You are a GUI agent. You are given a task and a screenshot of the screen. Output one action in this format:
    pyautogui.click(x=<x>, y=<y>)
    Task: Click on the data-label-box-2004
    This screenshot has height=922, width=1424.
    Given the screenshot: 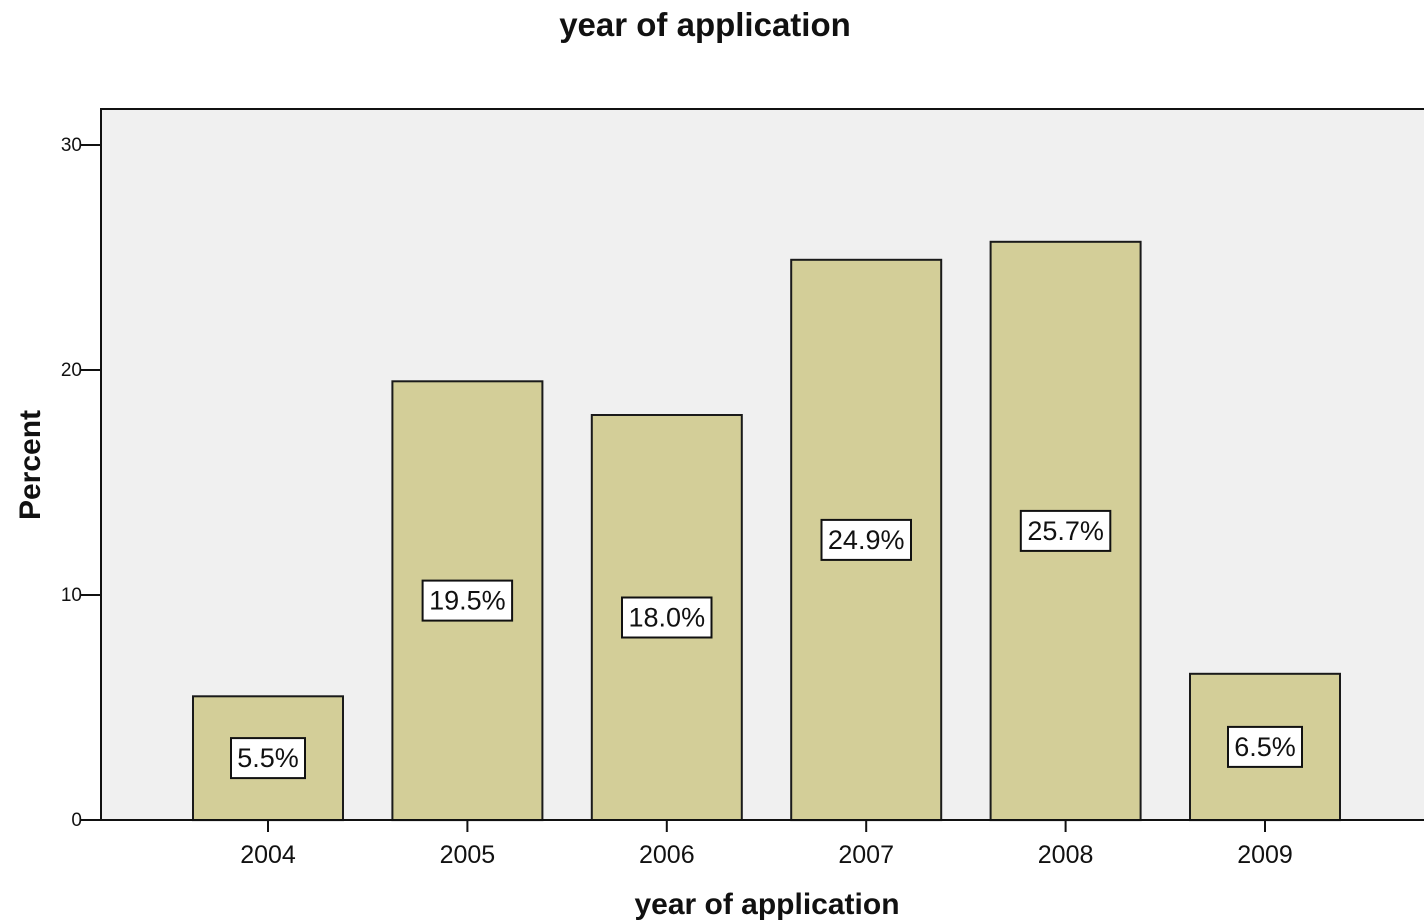 What is the action you would take?
    pyautogui.click(x=268, y=758)
    